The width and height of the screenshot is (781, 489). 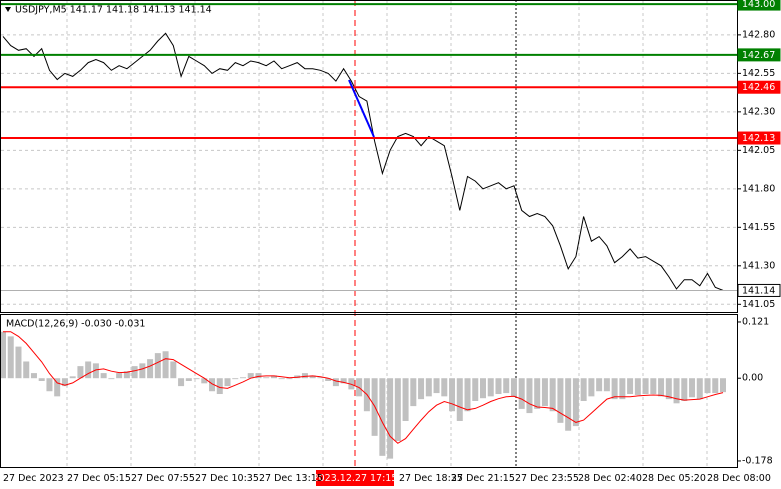 What do you see at coordinates (483, 478) in the screenshot?
I see `x-tick-label: 27 Dec 21:15` at bounding box center [483, 478].